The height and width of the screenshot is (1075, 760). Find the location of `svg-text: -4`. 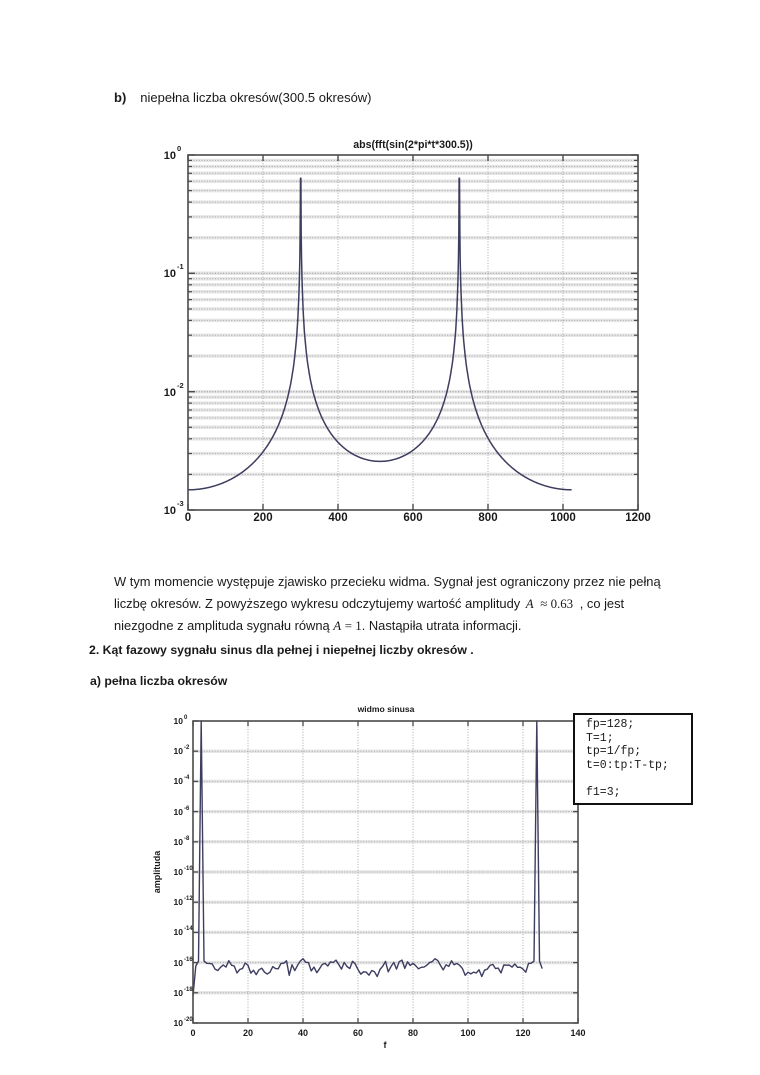

svg-text: -4 is located at coordinates (187, 778).